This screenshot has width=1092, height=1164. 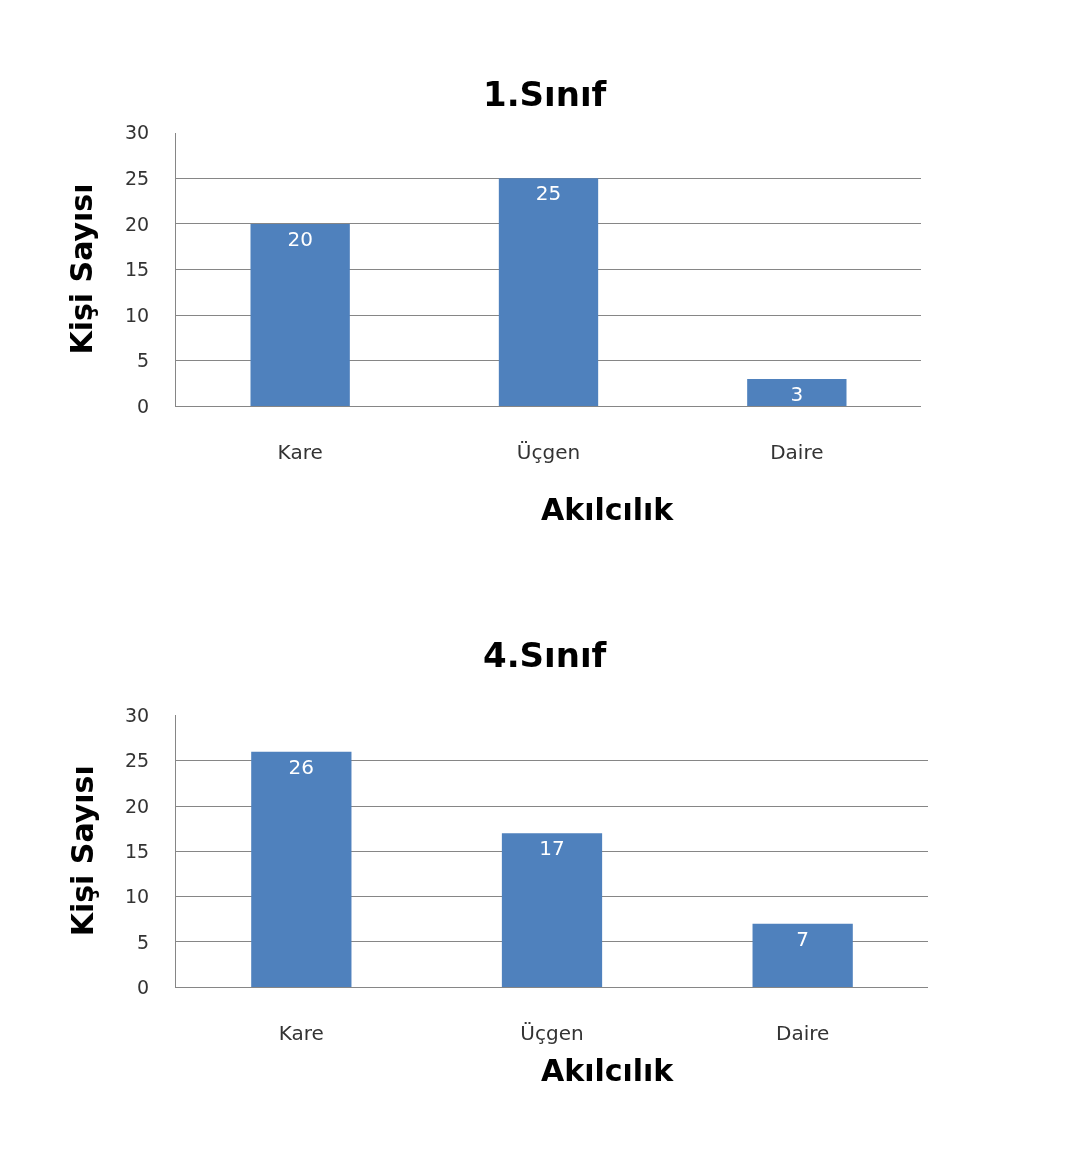 I want to click on data-label: 20, so click(x=300, y=238).